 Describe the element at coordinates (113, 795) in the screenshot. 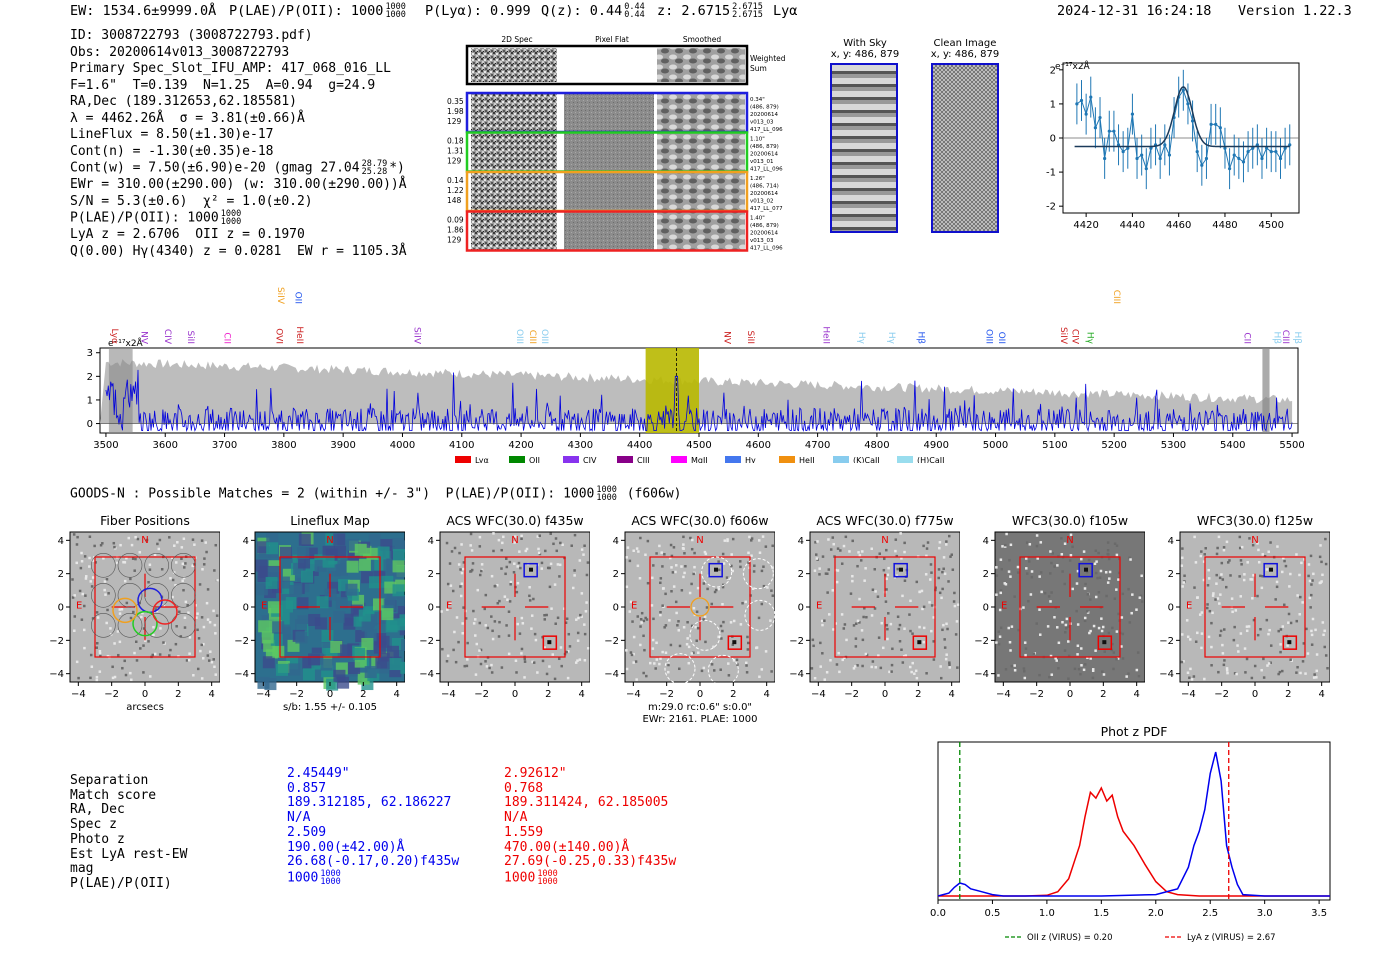

I see `label-match-score: Match score` at that location.